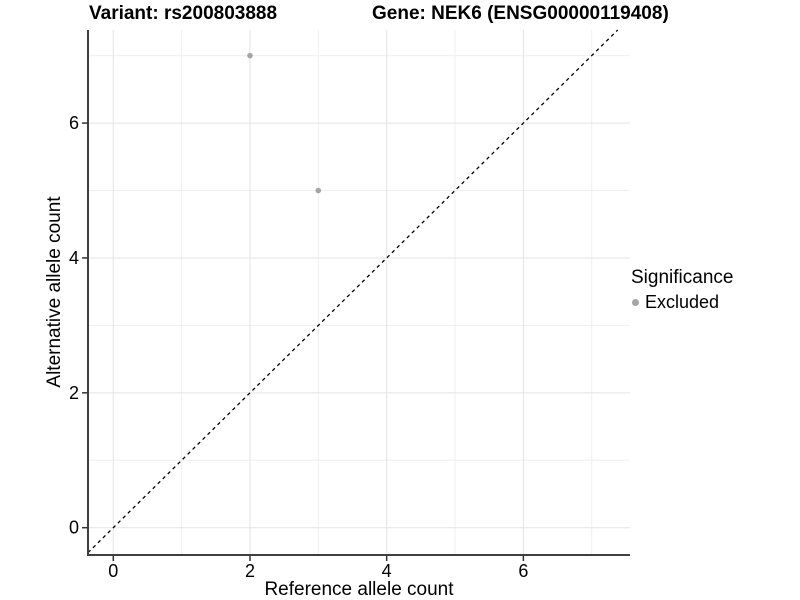 Image resolution: width=800 pixels, height=600 pixels. What do you see at coordinates (74, 528) in the screenshot?
I see `y-tick-label: 0` at bounding box center [74, 528].